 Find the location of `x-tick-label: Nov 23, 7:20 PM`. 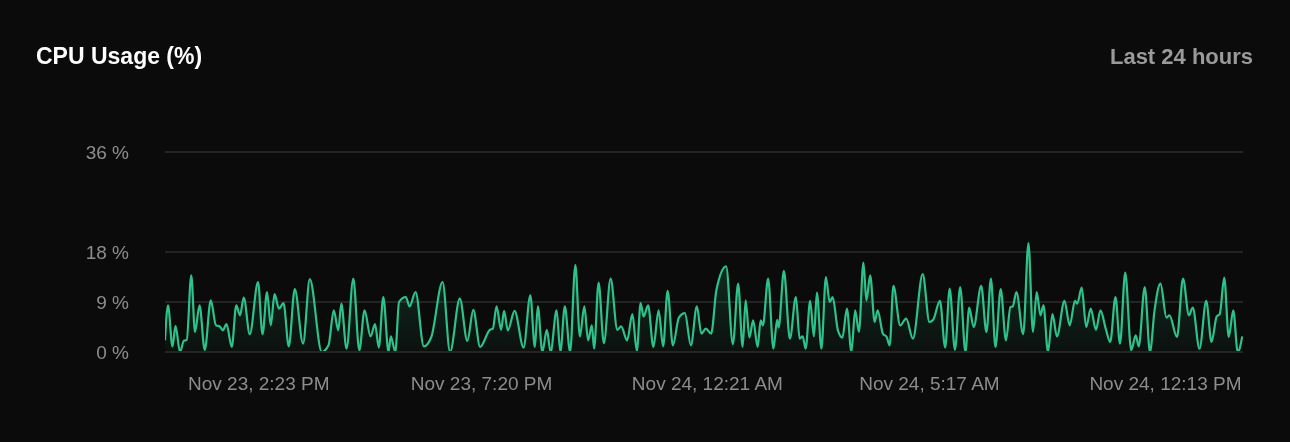

x-tick-label: Nov 23, 7:20 PM is located at coordinates (481, 383).